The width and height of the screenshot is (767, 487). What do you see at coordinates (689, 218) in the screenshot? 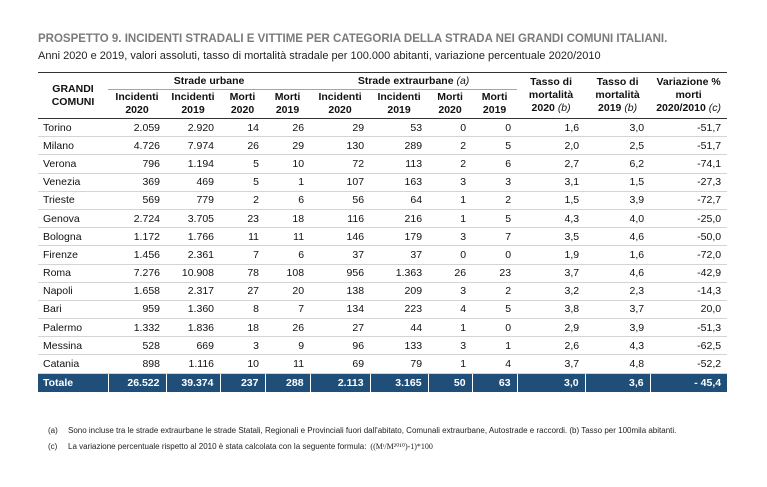
I see `cell-value: -25,0` at bounding box center [689, 218].